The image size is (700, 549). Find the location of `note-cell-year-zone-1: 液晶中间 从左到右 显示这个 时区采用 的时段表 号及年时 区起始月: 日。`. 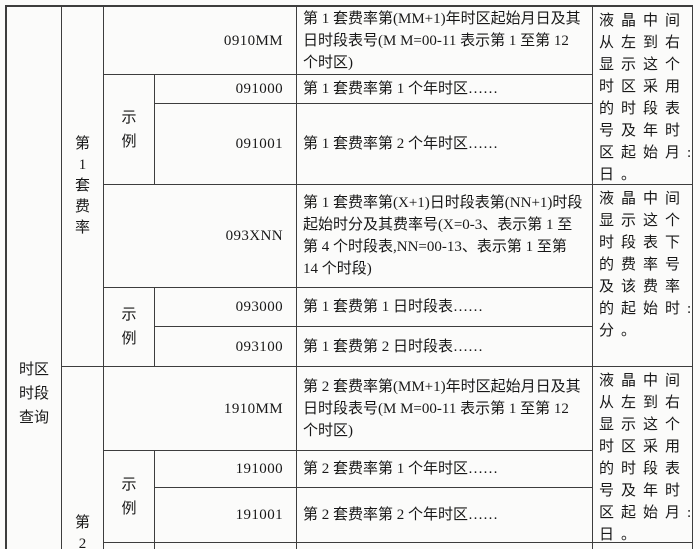

note-cell-year-zone-1: 液晶中间 从左到右 显示这个 时区采用 的时段表 号及年时 区起始月: 日。 is located at coordinates (643, 96).